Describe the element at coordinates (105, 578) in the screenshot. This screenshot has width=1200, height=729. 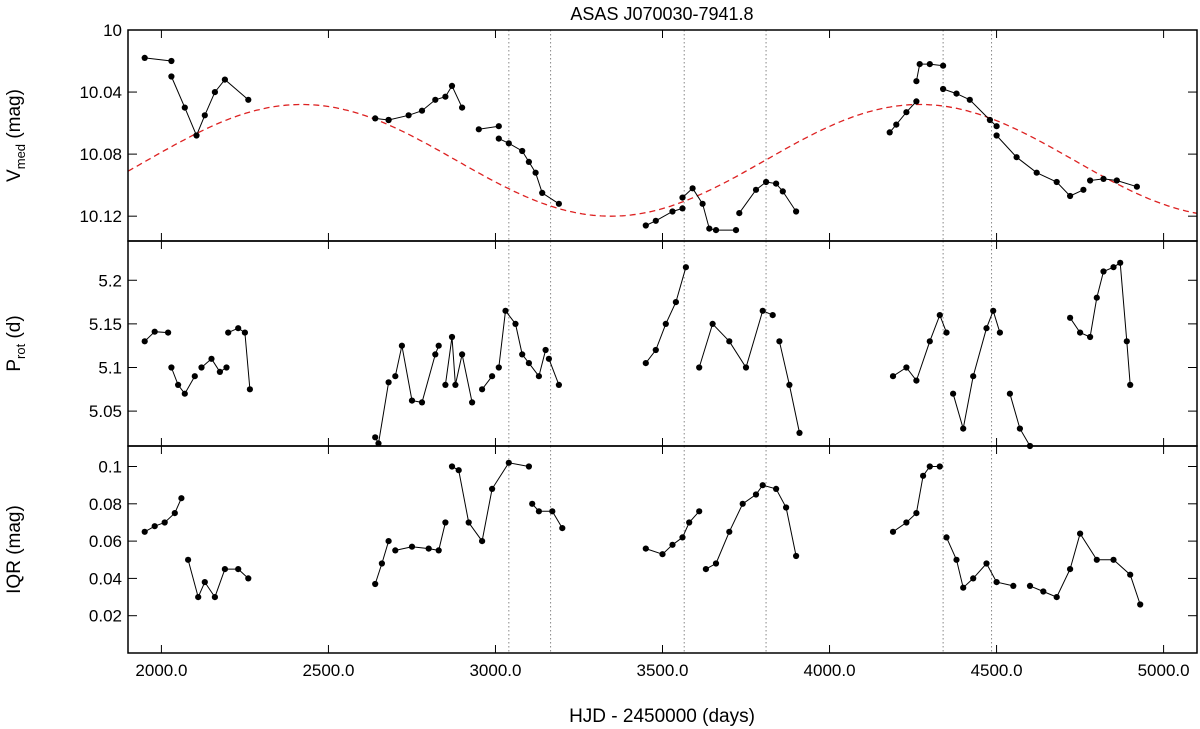
I see `y-tick-label-2-1: 0.04` at that location.